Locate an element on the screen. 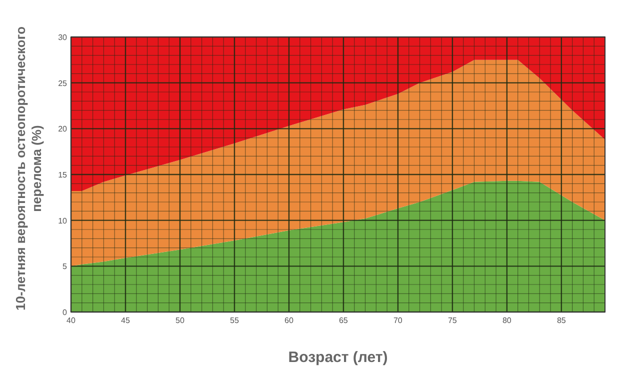 This screenshot has height=389, width=633. x-tick-label: 80 is located at coordinates (507, 320).